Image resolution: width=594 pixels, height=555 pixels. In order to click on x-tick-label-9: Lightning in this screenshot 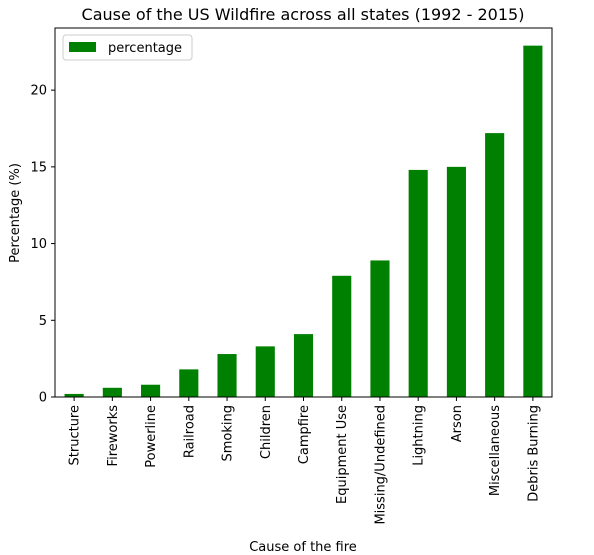, I will do `click(419, 435)`.